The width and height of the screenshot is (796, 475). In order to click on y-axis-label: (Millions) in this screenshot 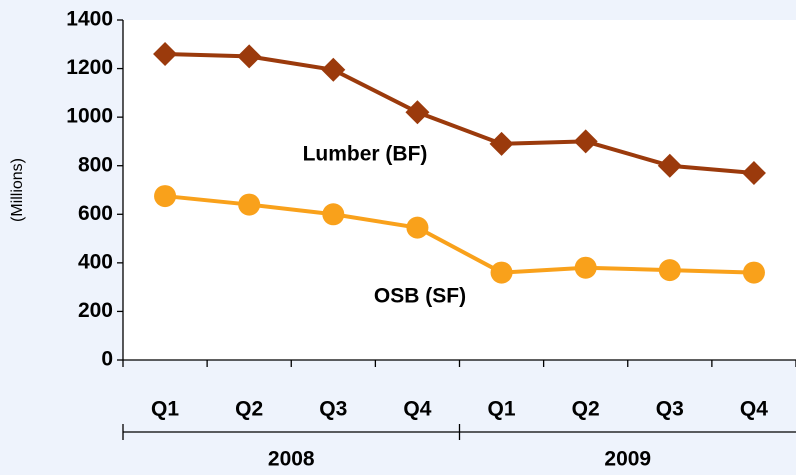, I will do `click(17, 190)`.